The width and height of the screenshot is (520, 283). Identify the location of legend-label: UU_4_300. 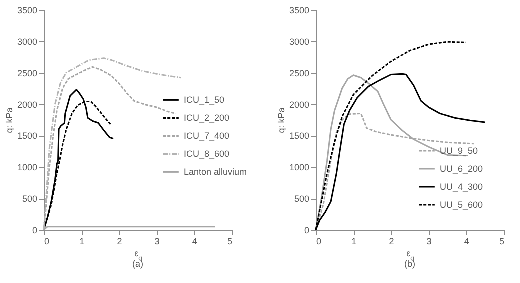
(462, 187).